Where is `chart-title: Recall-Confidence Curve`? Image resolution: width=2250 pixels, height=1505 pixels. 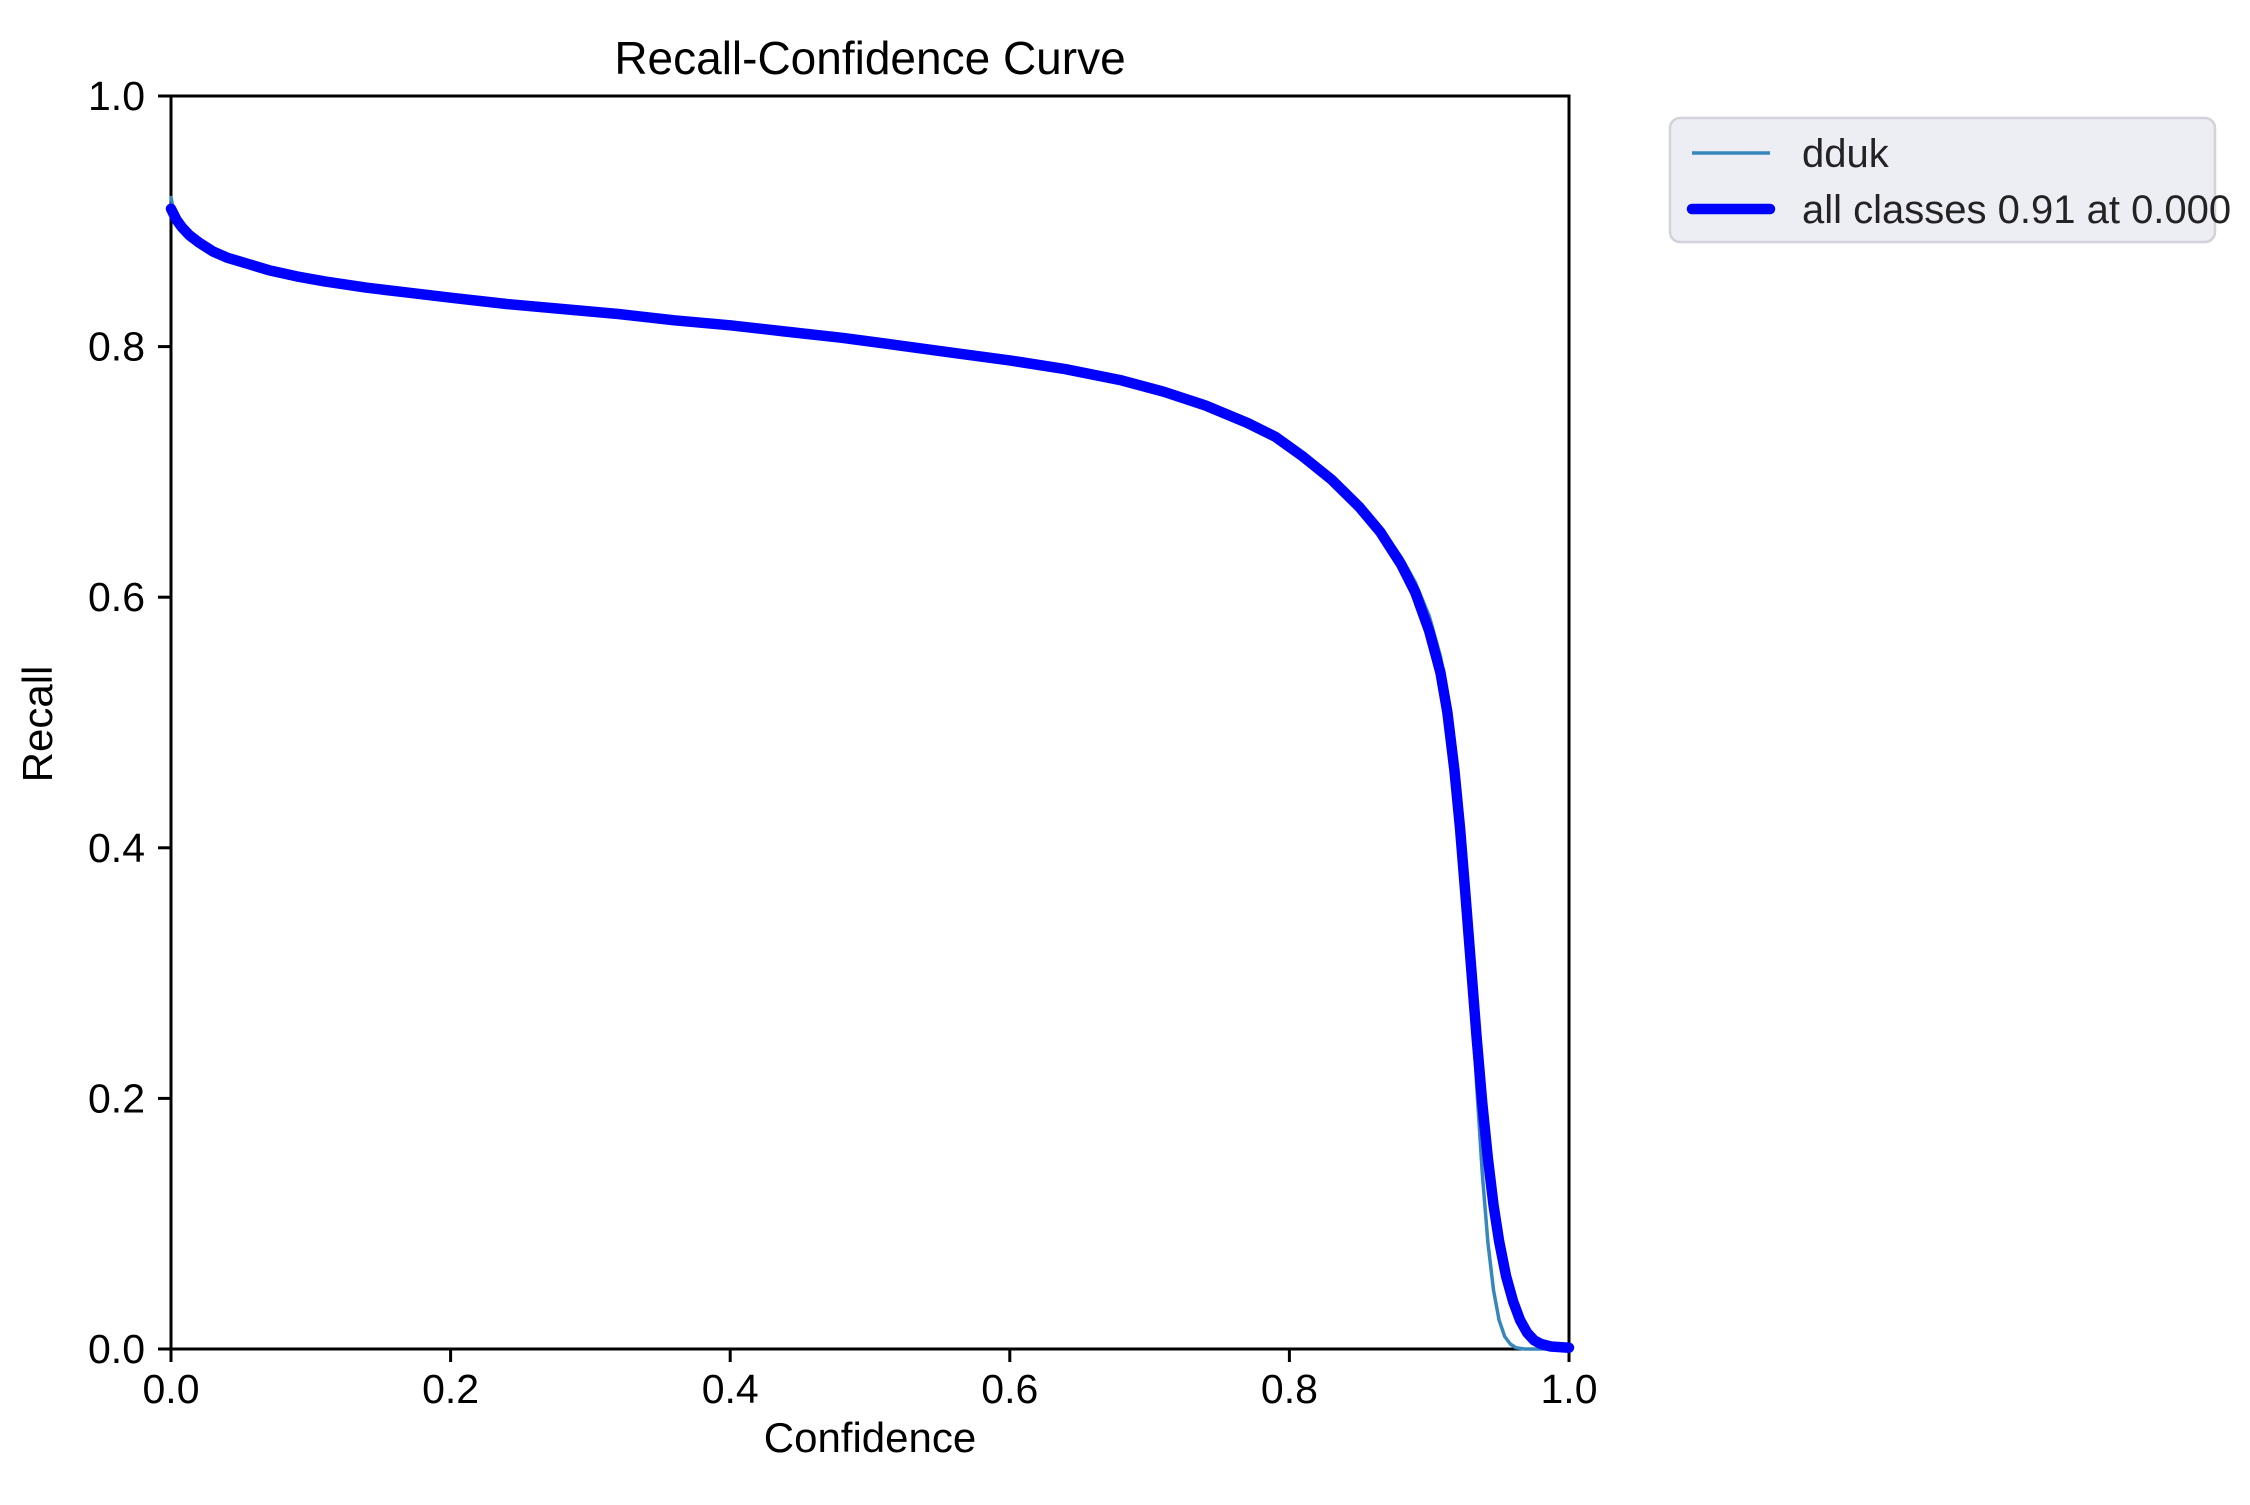 chart-title: Recall-Confidence Curve is located at coordinates (869, 58).